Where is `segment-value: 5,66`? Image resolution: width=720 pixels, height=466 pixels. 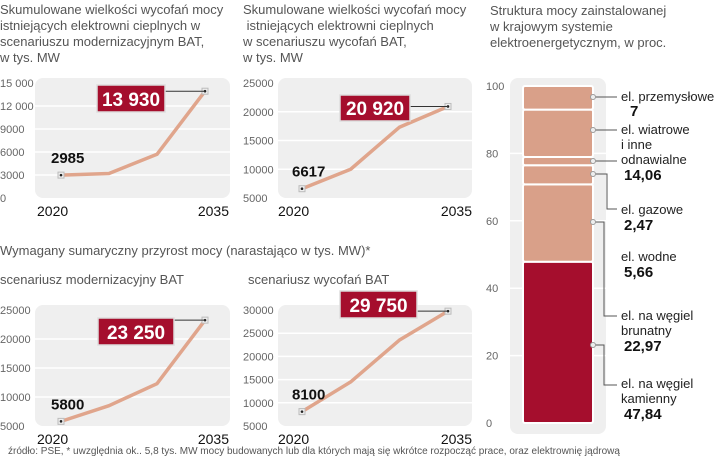 segment-value: 5,66 is located at coordinates (639, 272).